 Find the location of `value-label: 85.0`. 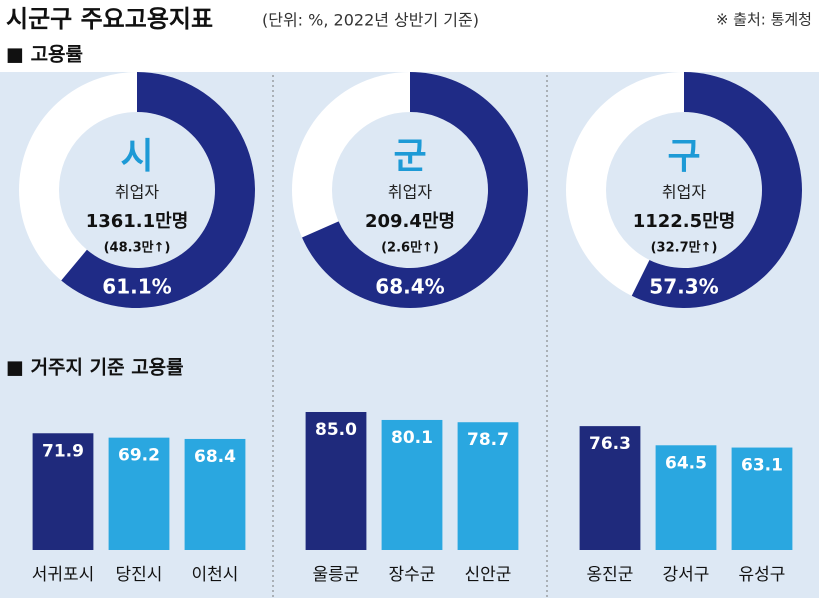

value-label: 85.0 is located at coordinates (336, 430).